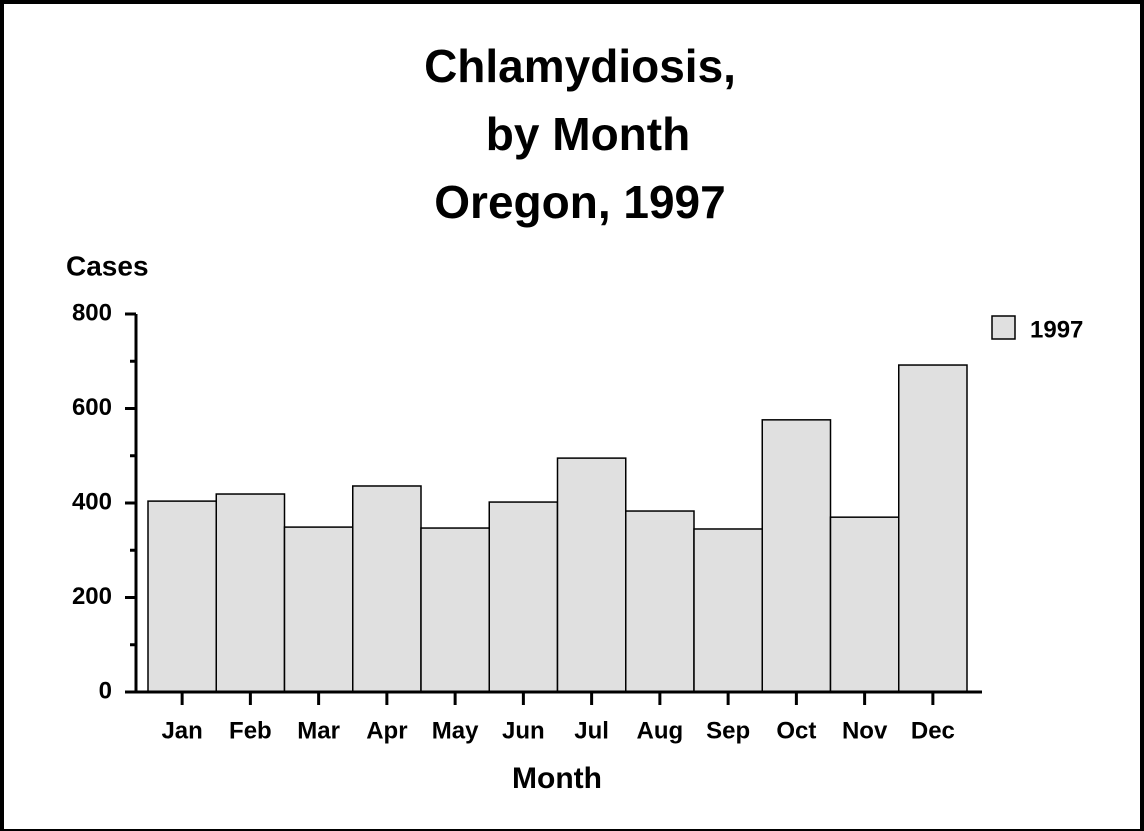  What do you see at coordinates (588, 134) in the screenshot?
I see `chart-title: by Month` at bounding box center [588, 134].